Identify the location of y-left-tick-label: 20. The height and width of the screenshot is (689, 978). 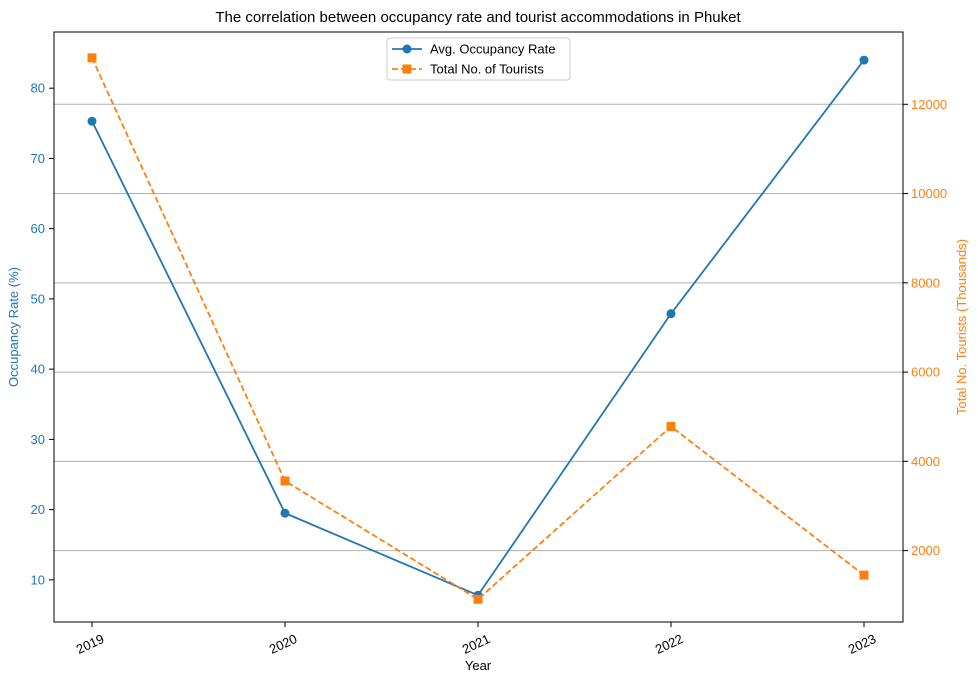
(38, 509).